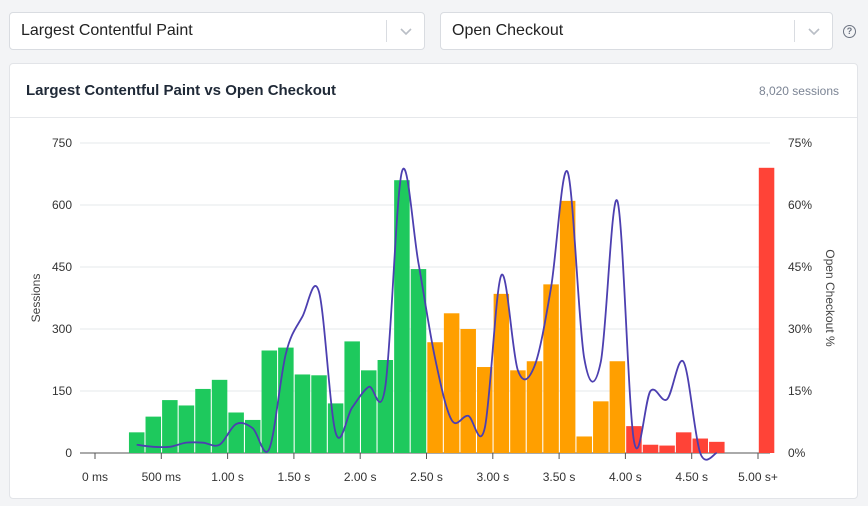 This screenshot has height=506, width=868. What do you see at coordinates (849, 31) in the screenshot?
I see `question-circle-icon: ?` at bounding box center [849, 31].